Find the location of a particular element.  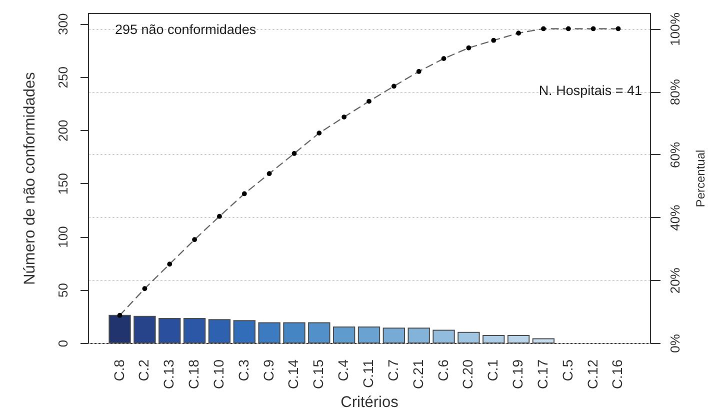

x-tick-label: C.16 is located at coordinates (617, 374).